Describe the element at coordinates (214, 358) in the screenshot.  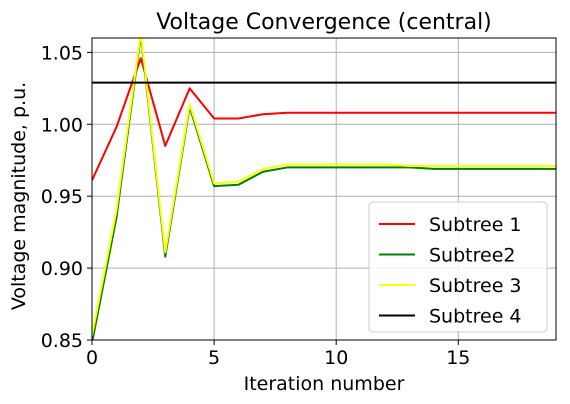
I see `x-tick-label: 5` at that location.